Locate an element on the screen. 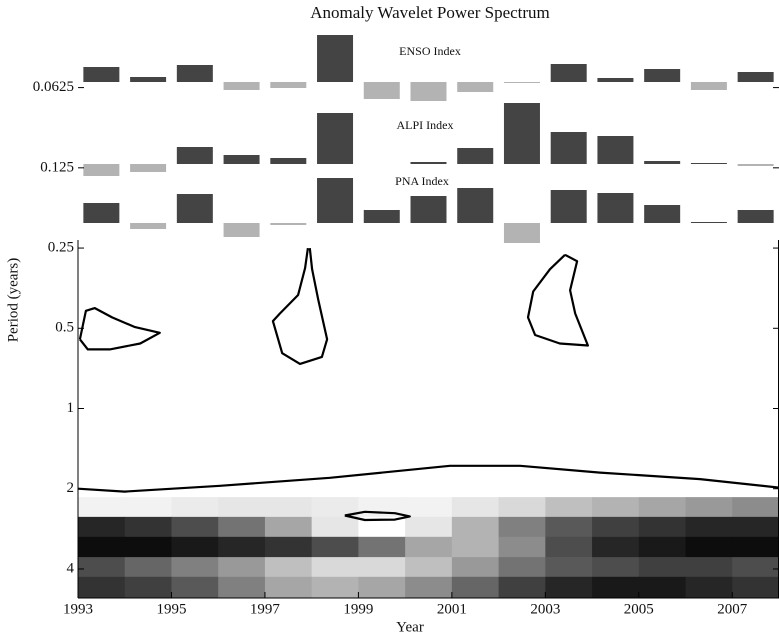 The image size is (779, 637). y-tick-label: 0.25 is located at coordinates (61, 247).